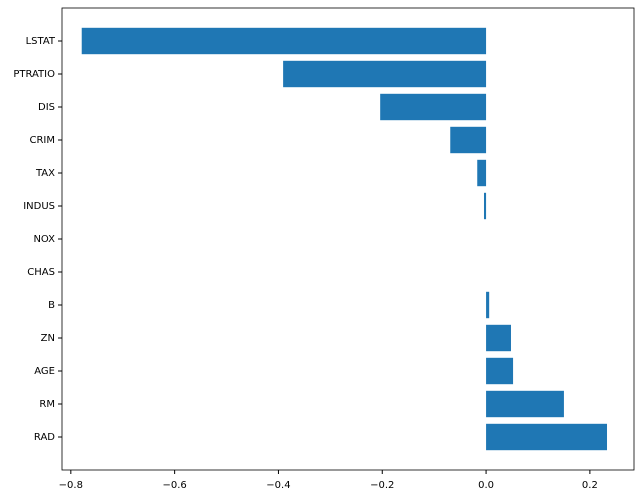 This screenshot has width=640, height=496. What do you see at coordinates (48, 338) in the screenshot?
I see `y-tick-label: ZN` at bounding box center [48, 338].